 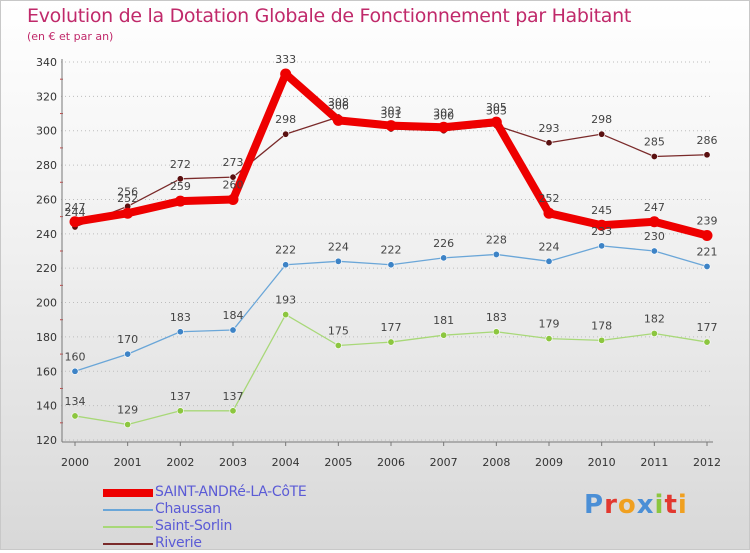 What do you see at coordinates (391, 327) in the screenshot?
I see `data-label: 177` at bounding box center [391, 327].